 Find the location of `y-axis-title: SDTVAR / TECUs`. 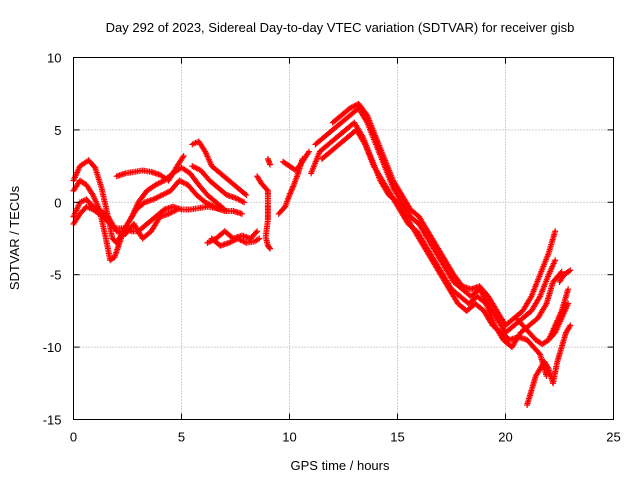

y-axis-title: SDTVAR / TECUs is located at coordinates (14, 237).